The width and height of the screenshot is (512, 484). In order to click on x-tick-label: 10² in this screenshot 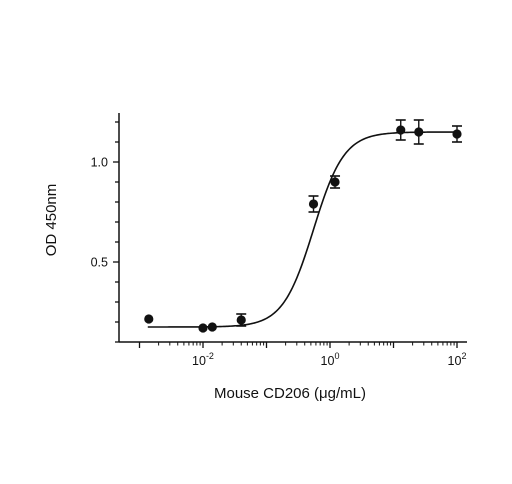, I will do `click(457, 359)`.